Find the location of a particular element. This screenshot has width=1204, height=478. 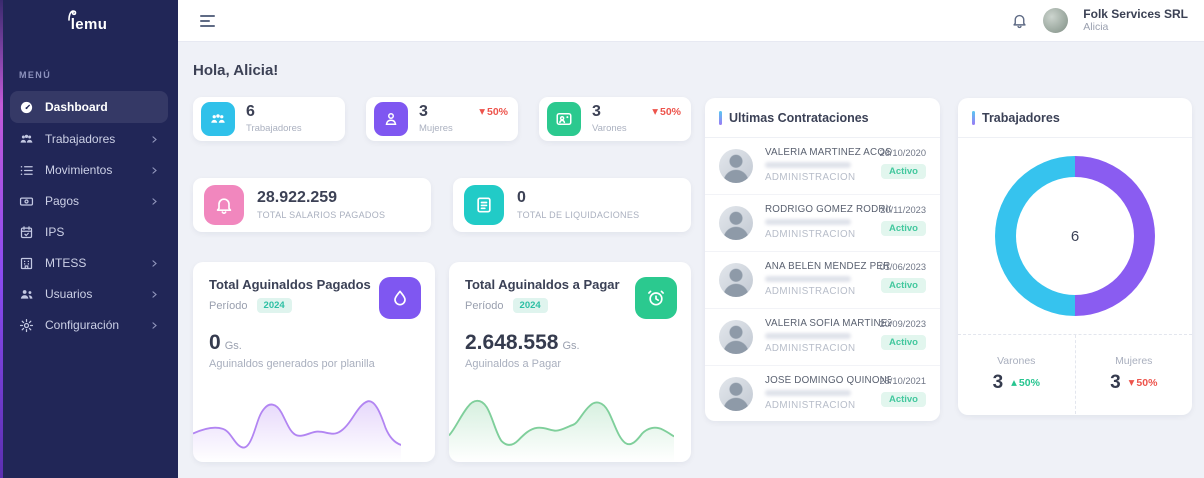

user-menu: Folk Services SRL Alicia is located at coordinates (1135, 20).